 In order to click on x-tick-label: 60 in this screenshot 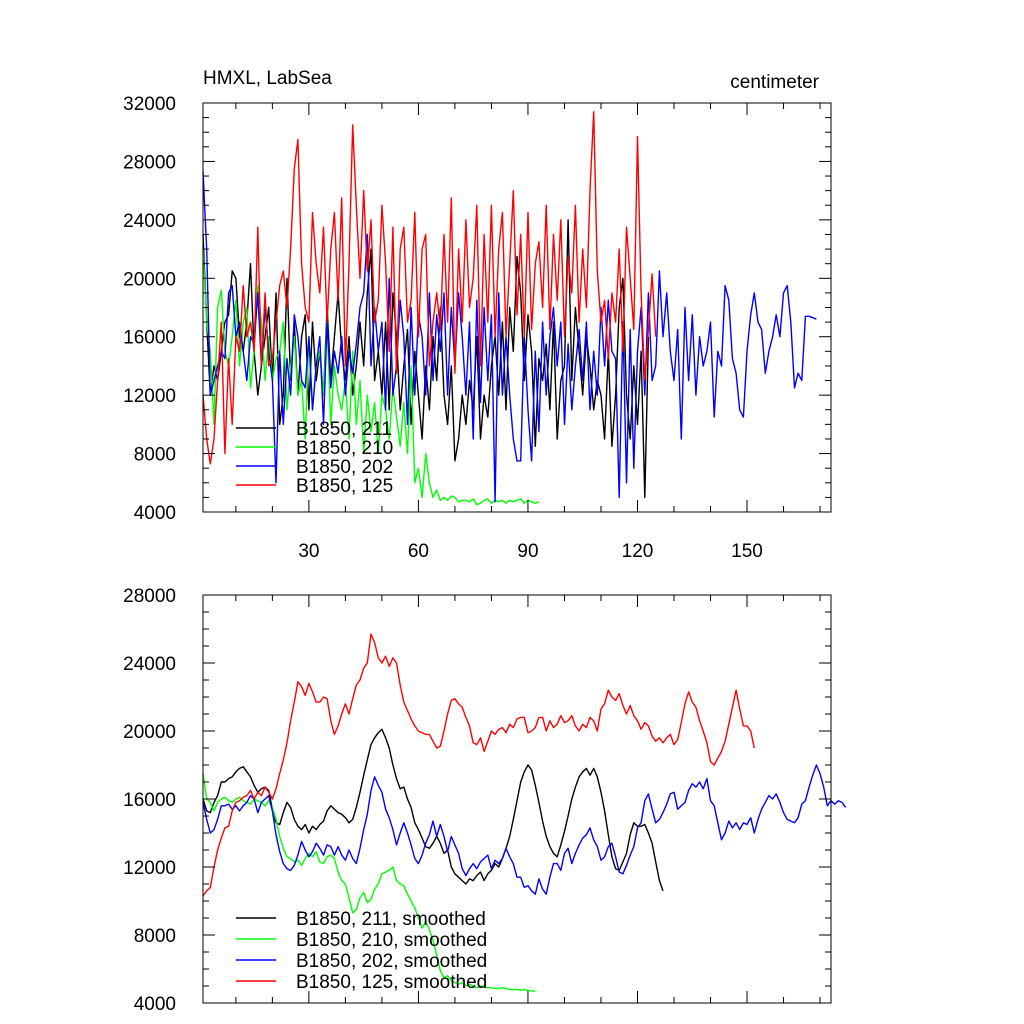, I will do `click(418, 551)`.